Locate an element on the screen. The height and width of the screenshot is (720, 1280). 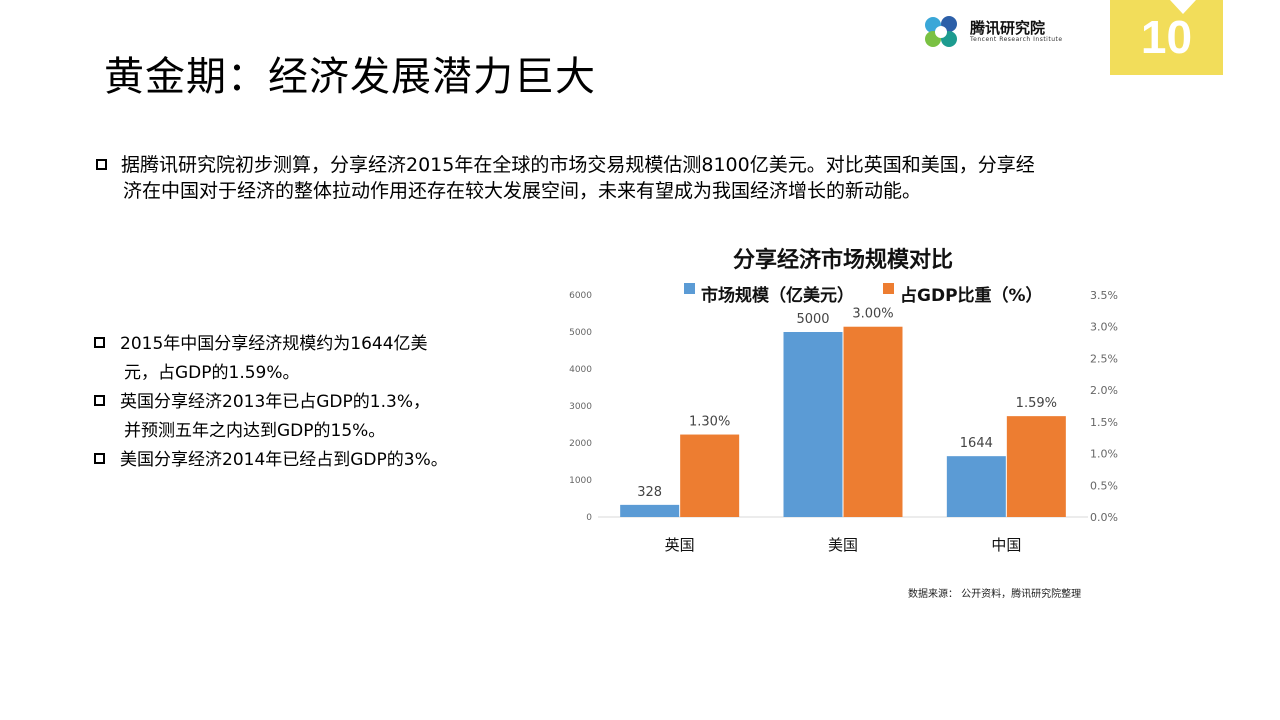
list-item: 美国分享经济2014年已经占到GDP的3%。 is located at coordinates (294, 460).